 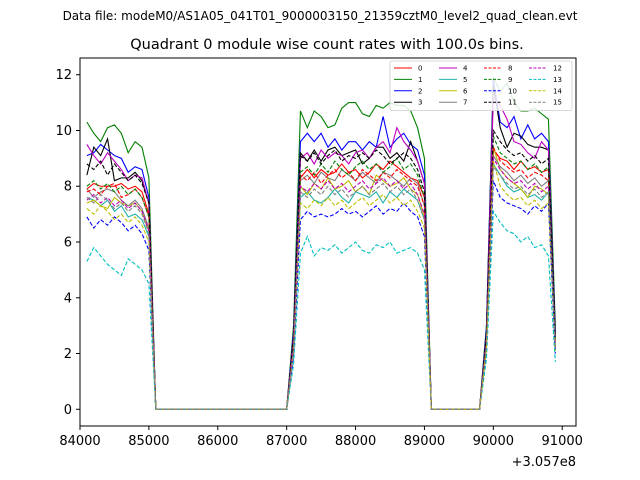 I want to click on legend-label-0: 0, so click(x=420, y=69).